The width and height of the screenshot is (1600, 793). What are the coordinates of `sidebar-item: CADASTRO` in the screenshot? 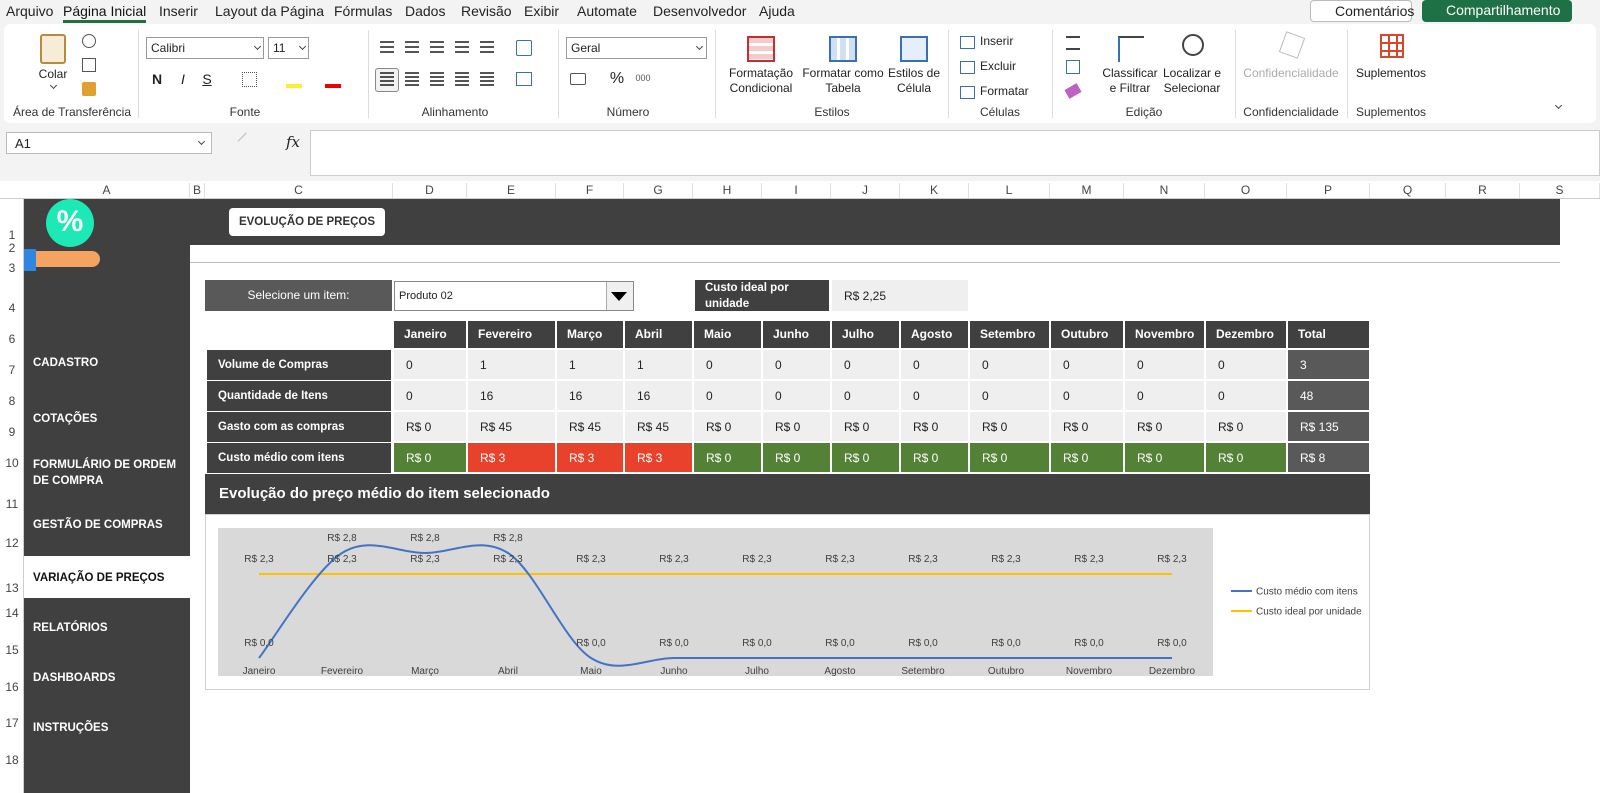 It's located at (66, 363).